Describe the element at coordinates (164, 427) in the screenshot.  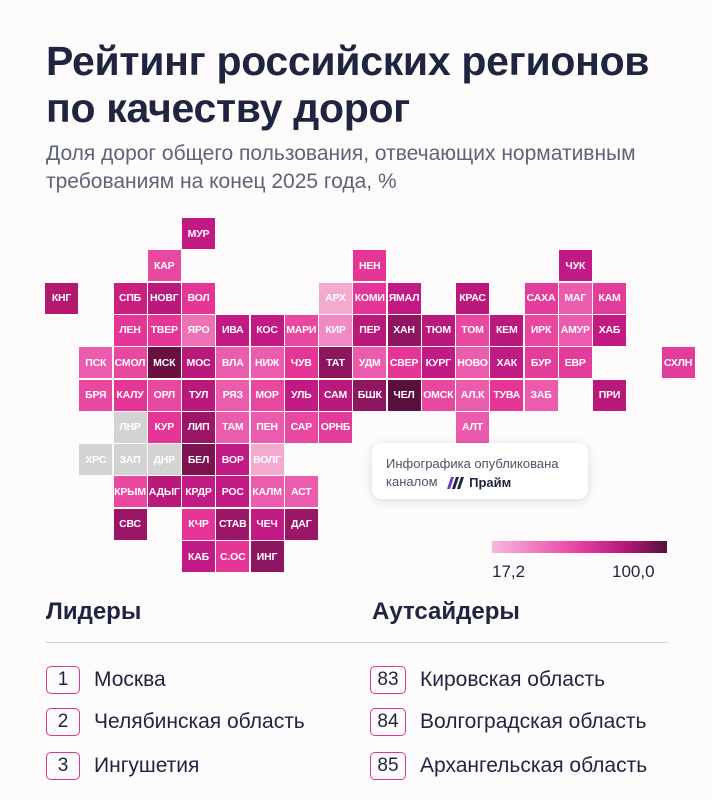
I see `region-tile: КУР` at that location.